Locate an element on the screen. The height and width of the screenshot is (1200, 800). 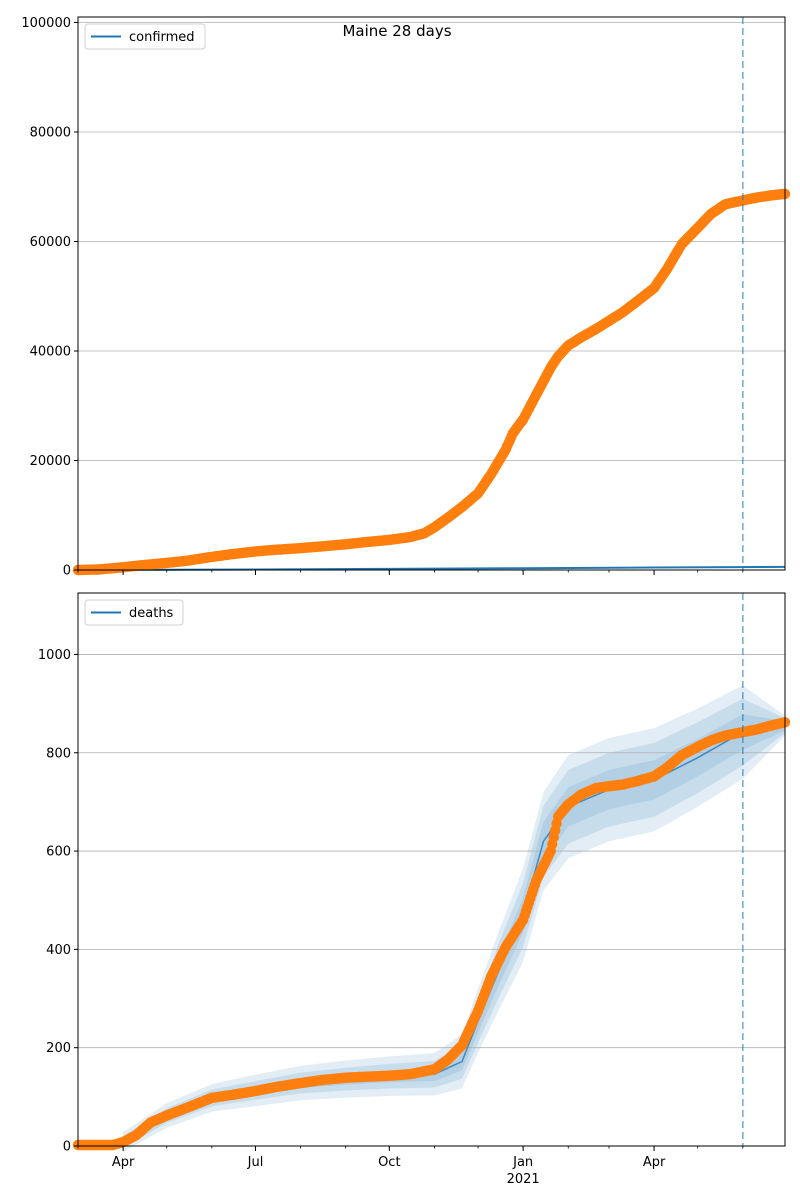
legend: deaths is located at coordinates (134, 612).